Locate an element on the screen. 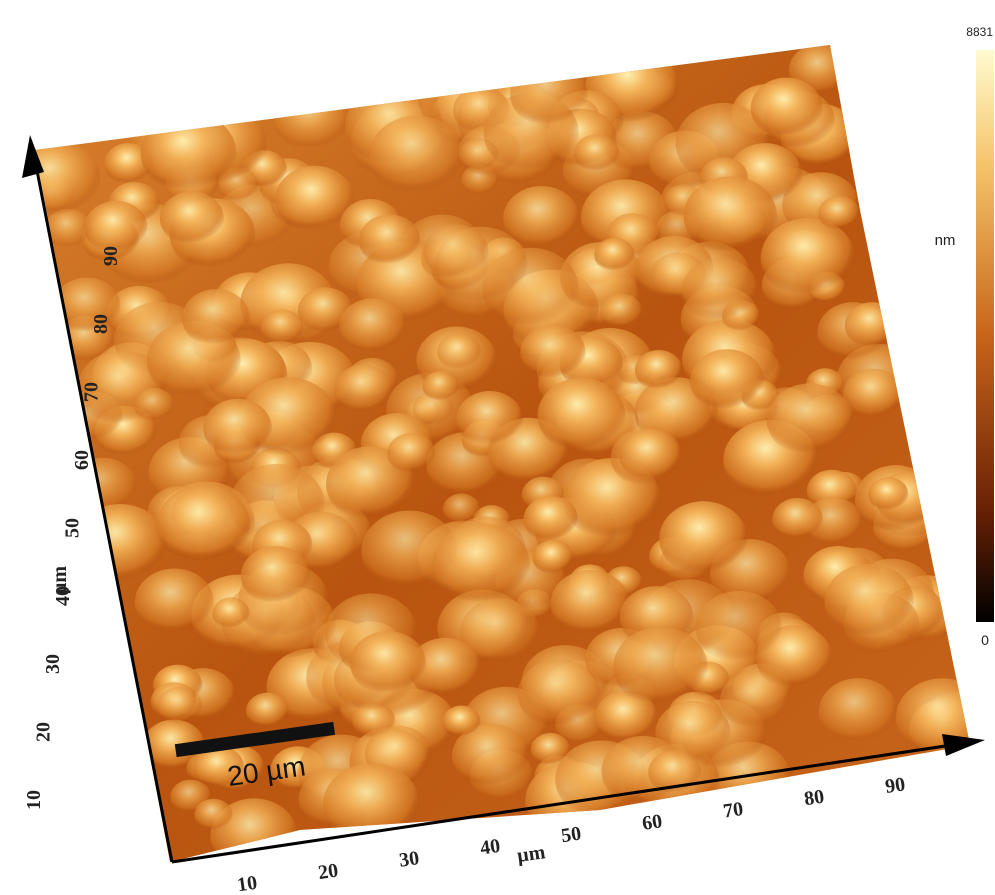 This screenshot has height=895, width=995. y-axis-label: µm is located at coordinates (60, 580).